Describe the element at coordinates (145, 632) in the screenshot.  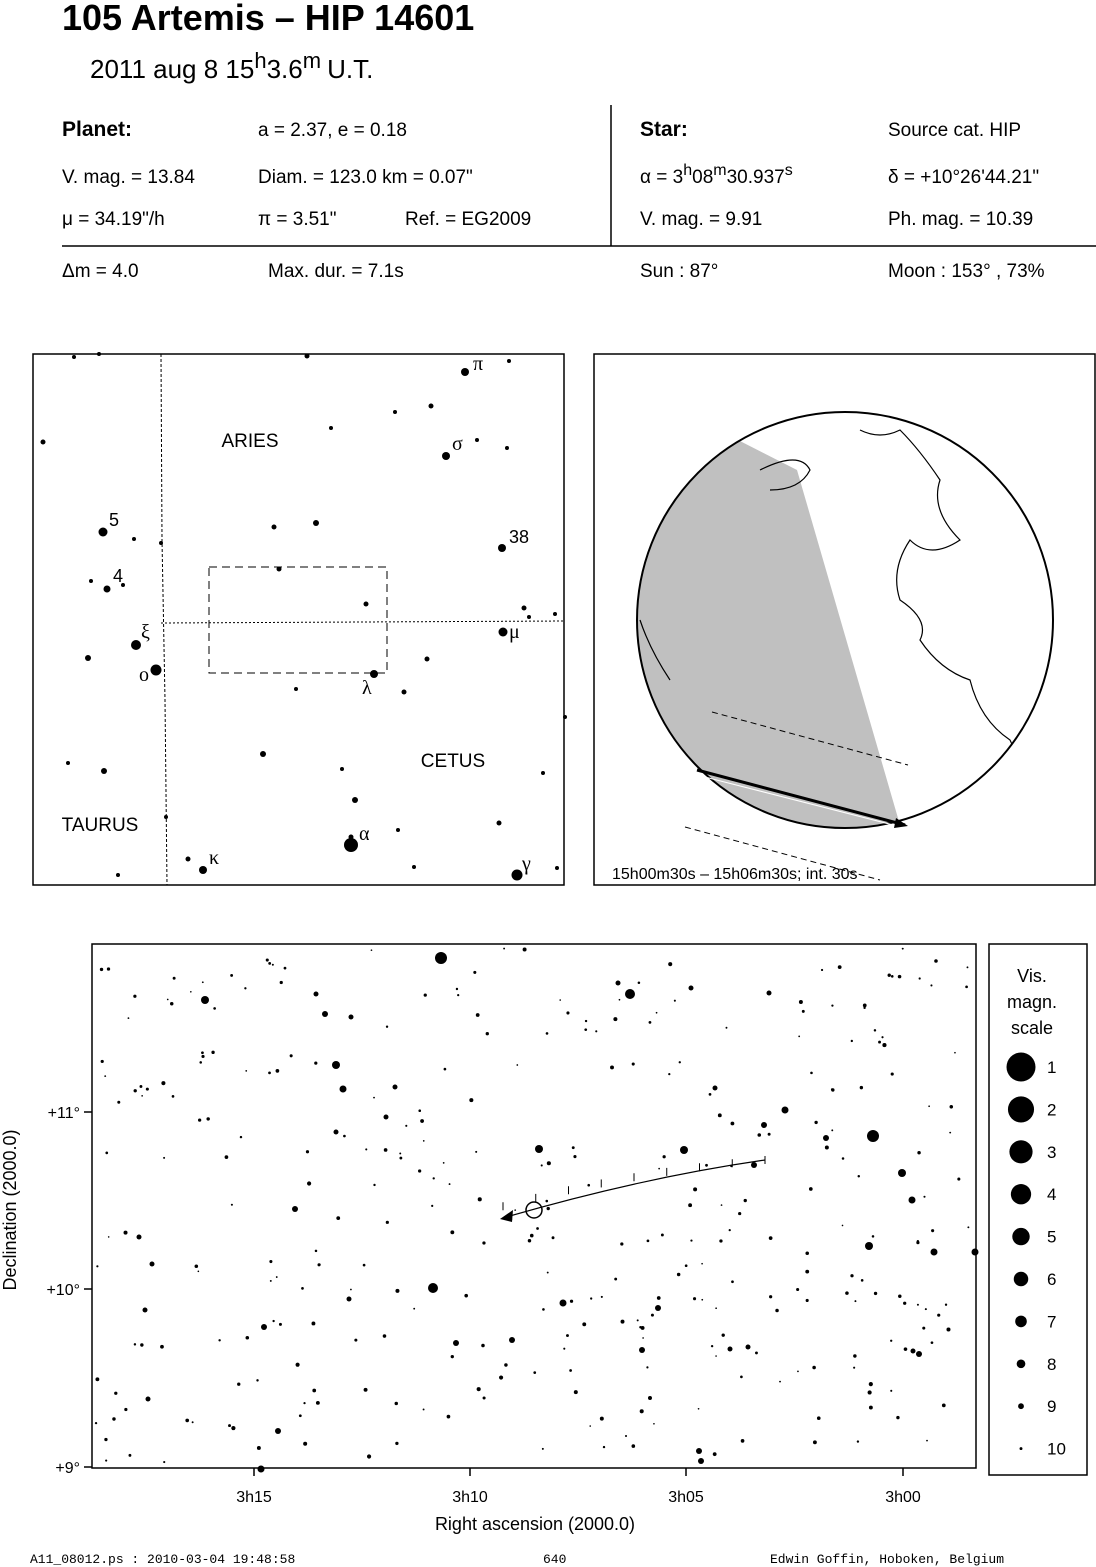
I see `star-name: ξ` at that location.